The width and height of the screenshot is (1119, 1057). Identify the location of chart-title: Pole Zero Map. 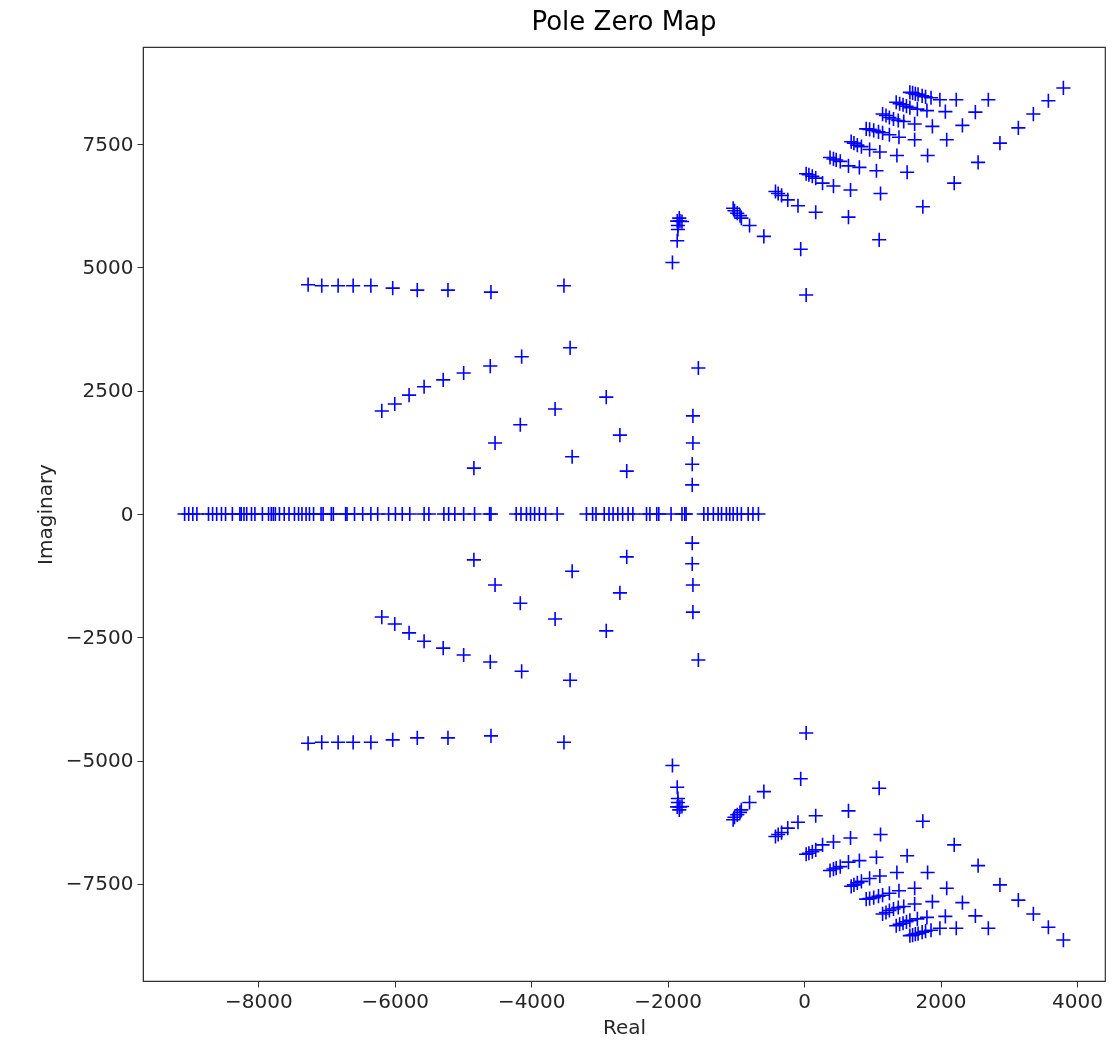
(624, 21).